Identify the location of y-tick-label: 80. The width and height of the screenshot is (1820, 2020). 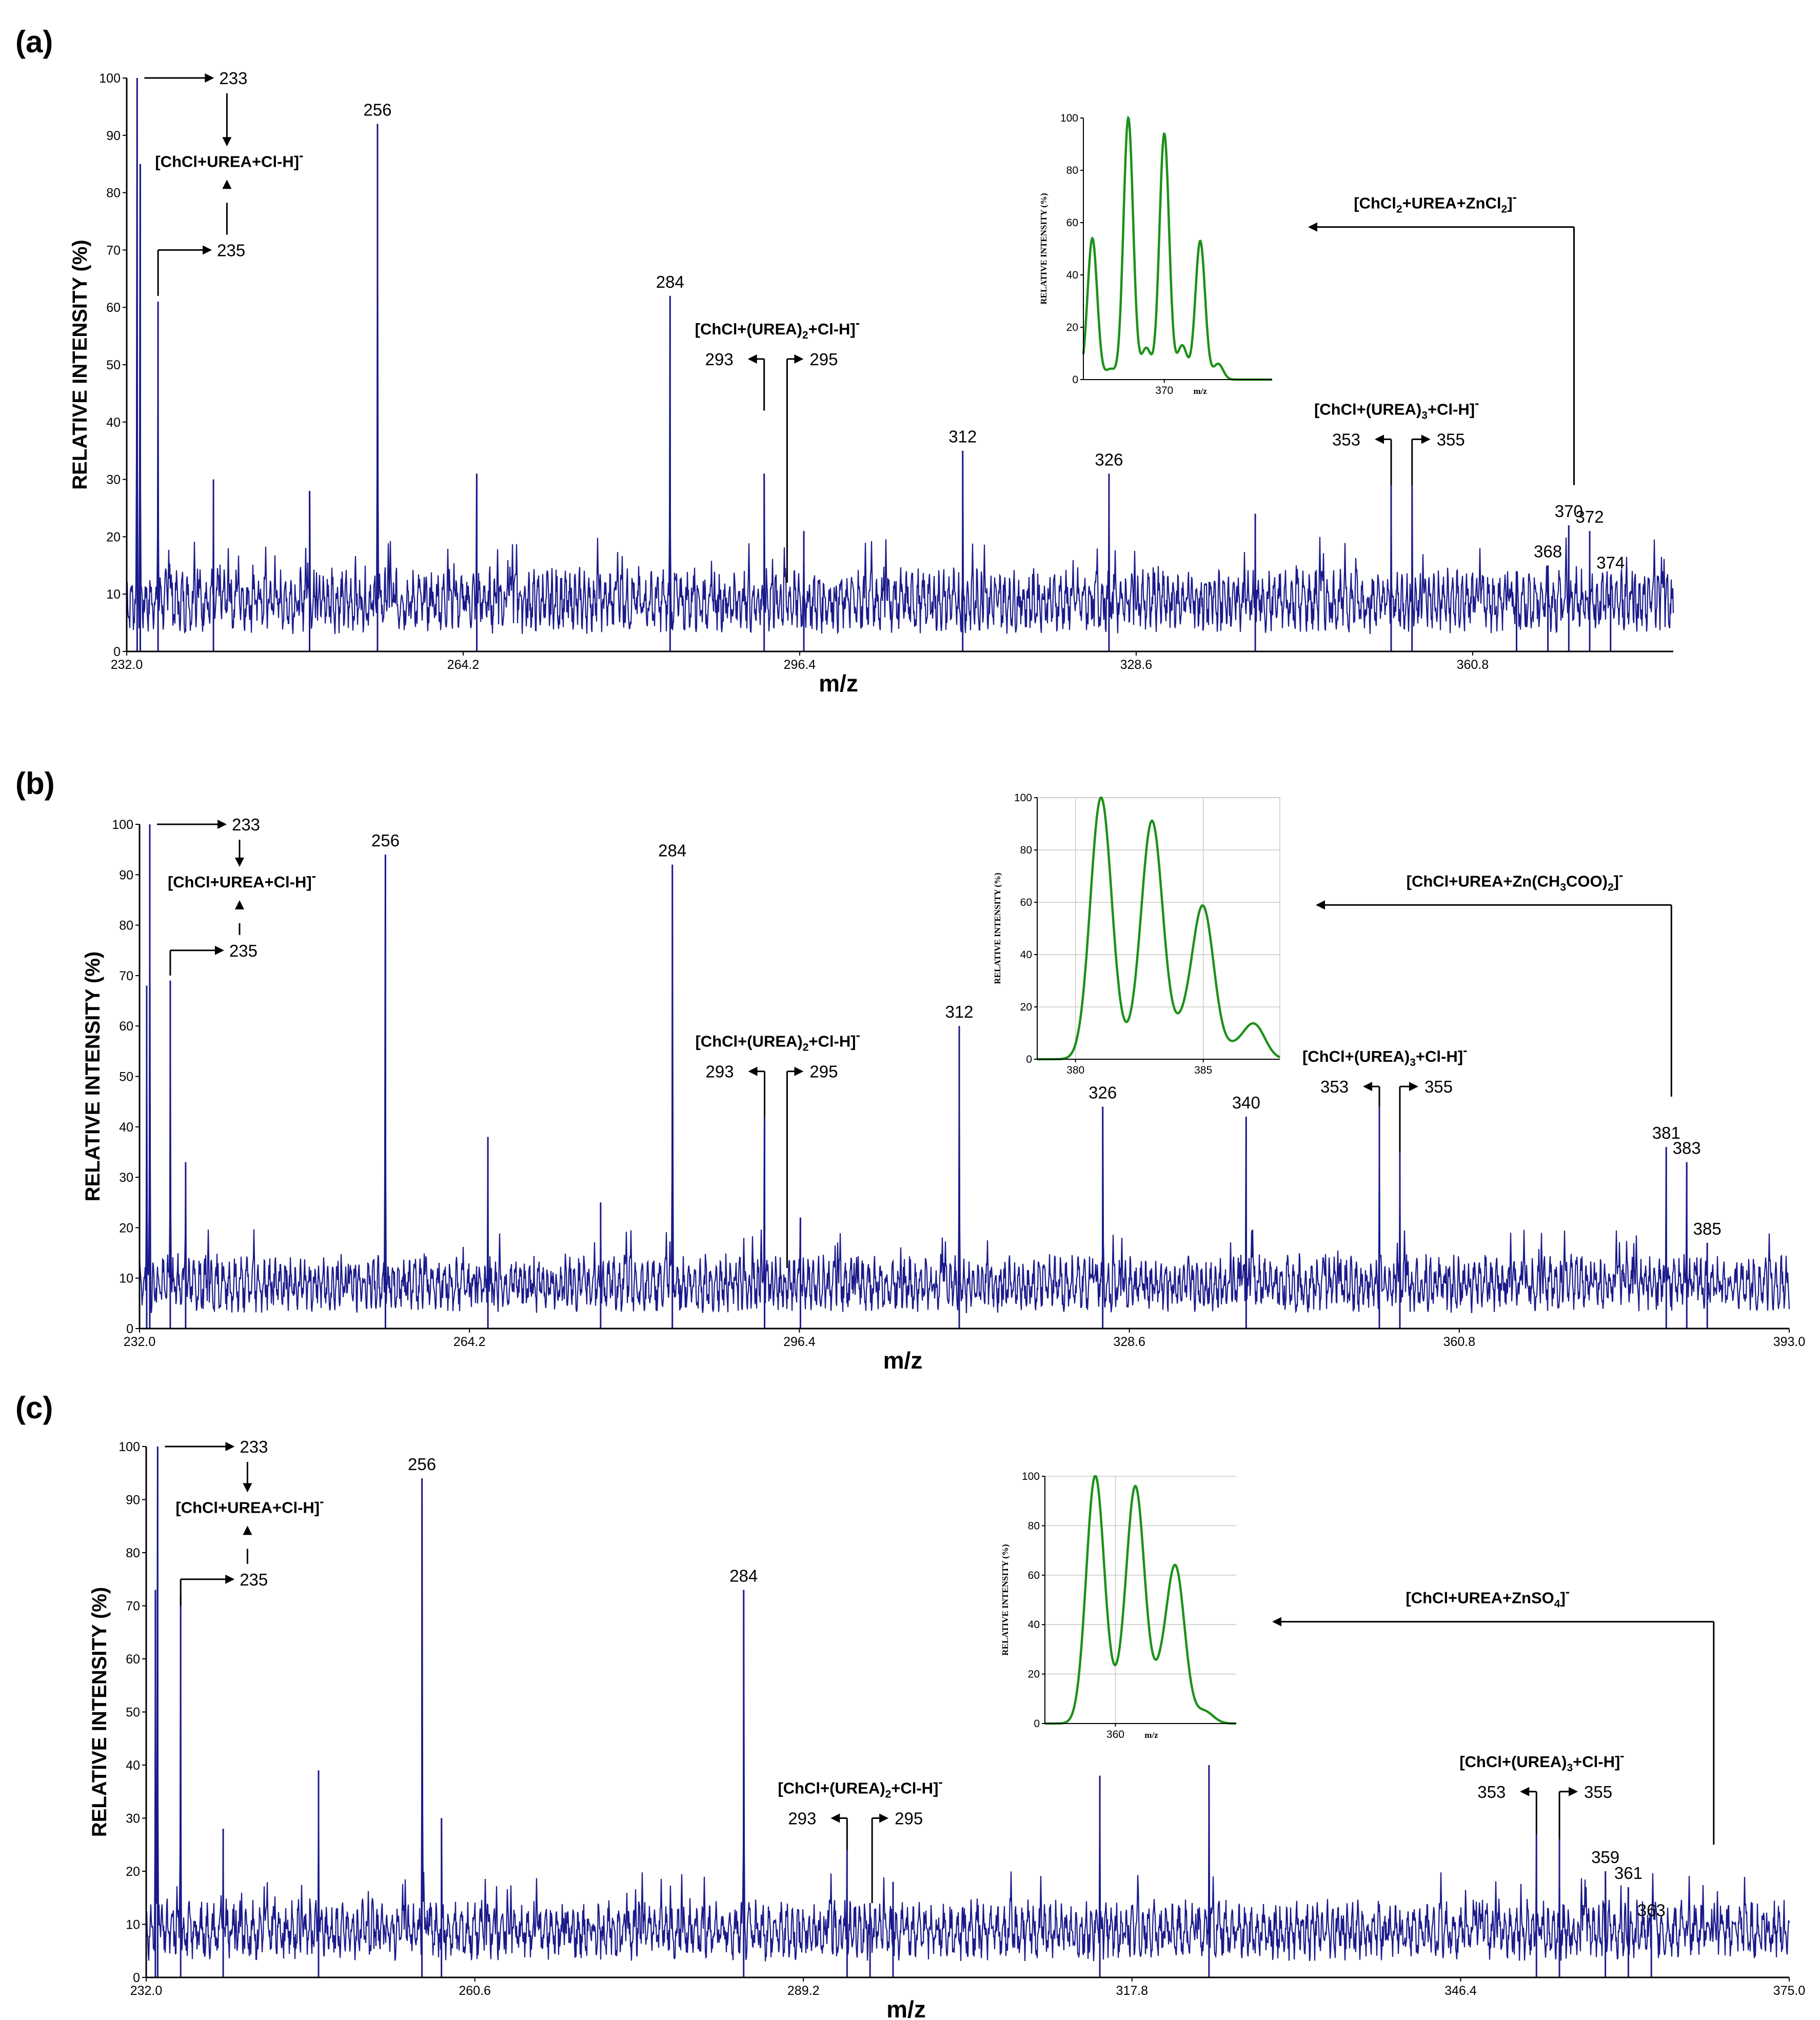
(133, 1553).